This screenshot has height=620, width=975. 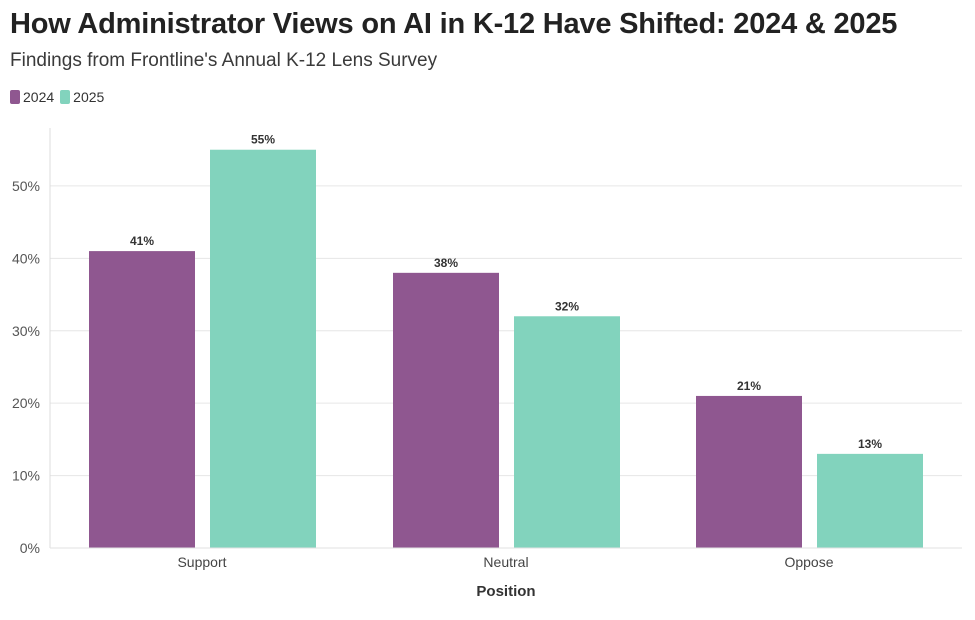 I want to click on bar-value-label: 55%, so click(x=263, y=140).